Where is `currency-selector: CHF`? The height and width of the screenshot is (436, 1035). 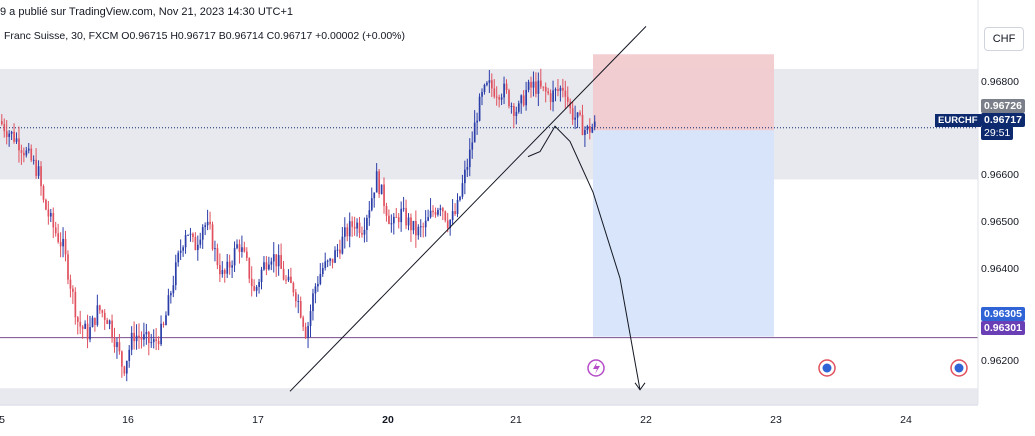 currency-selector: CHF is located at coordinates (1004, 39).